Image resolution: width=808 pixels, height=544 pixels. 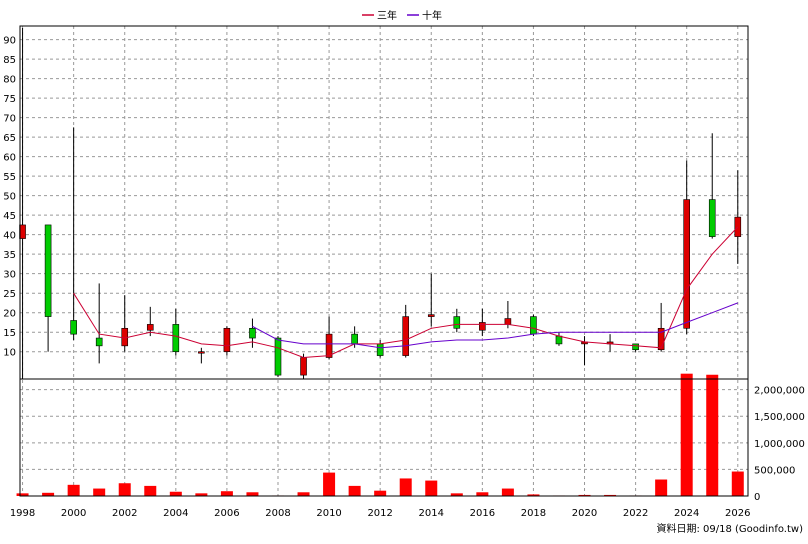 What do you see at coordinates (226, 513) in the screenshot?
I see `x-tick-label: 2006` at bounding box center [226, 513].